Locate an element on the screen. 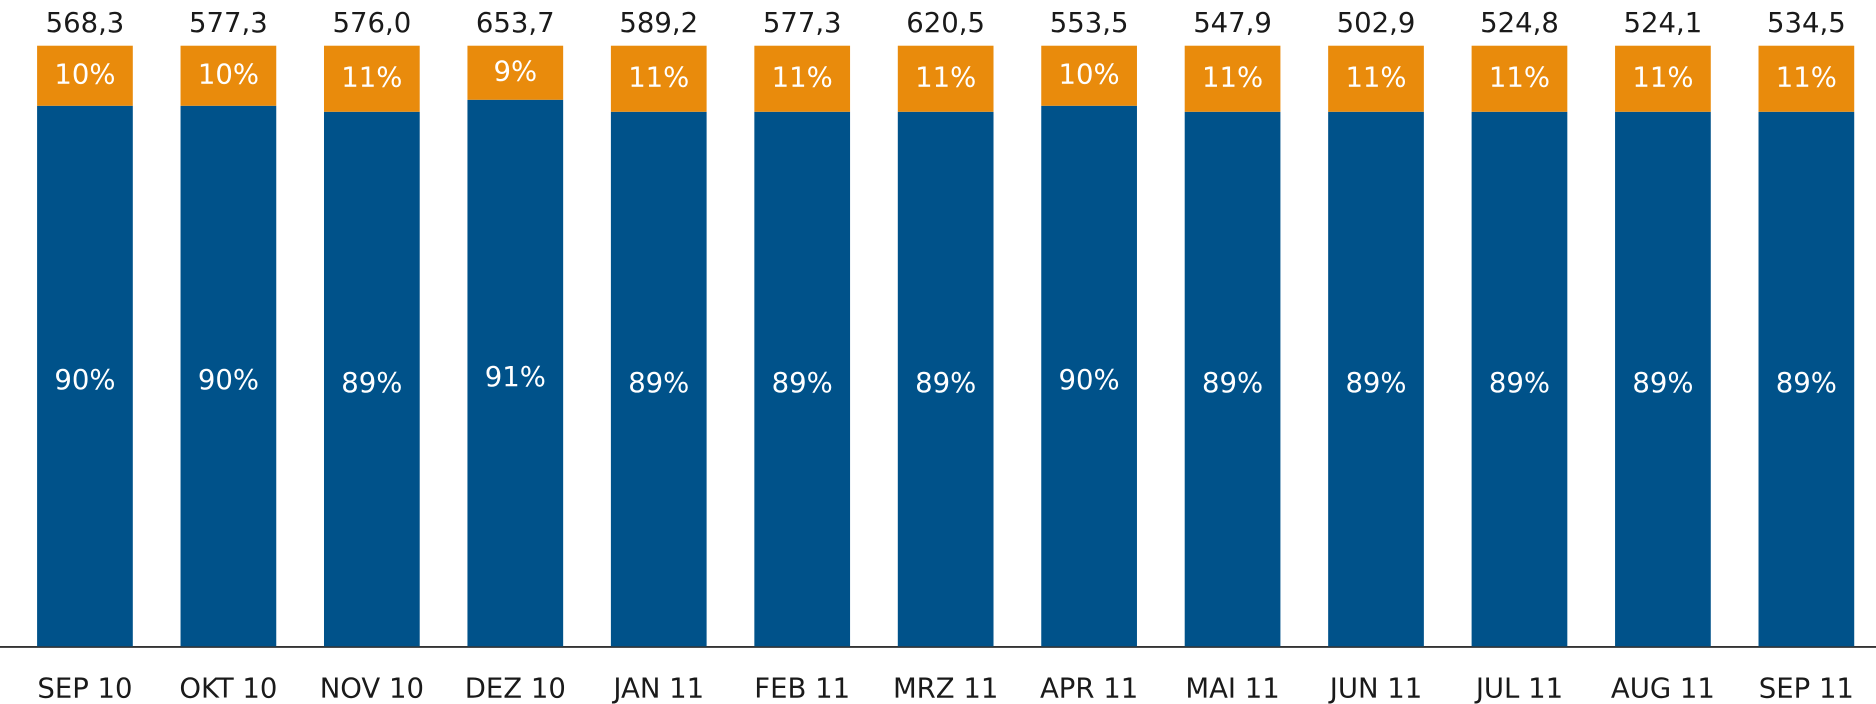 The image size is (1876, 704). total-label: 568,3 is located at coordinates (85, 23).